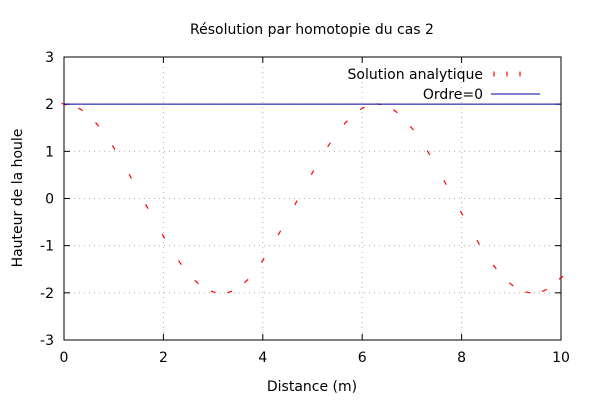  I want to click on x-tick-label: 4, so click(262, 358).